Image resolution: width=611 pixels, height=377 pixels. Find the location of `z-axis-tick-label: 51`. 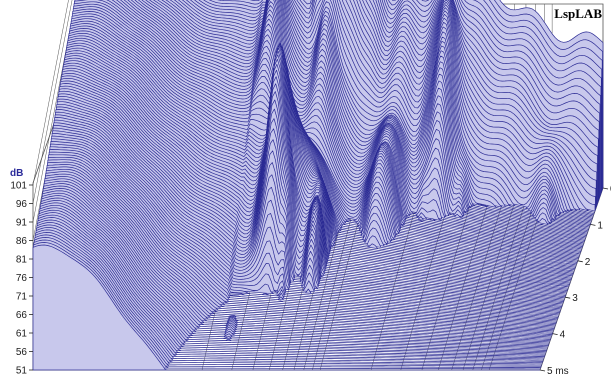

z-axis-tick-label: 51 is located at coordinates (22, 371).